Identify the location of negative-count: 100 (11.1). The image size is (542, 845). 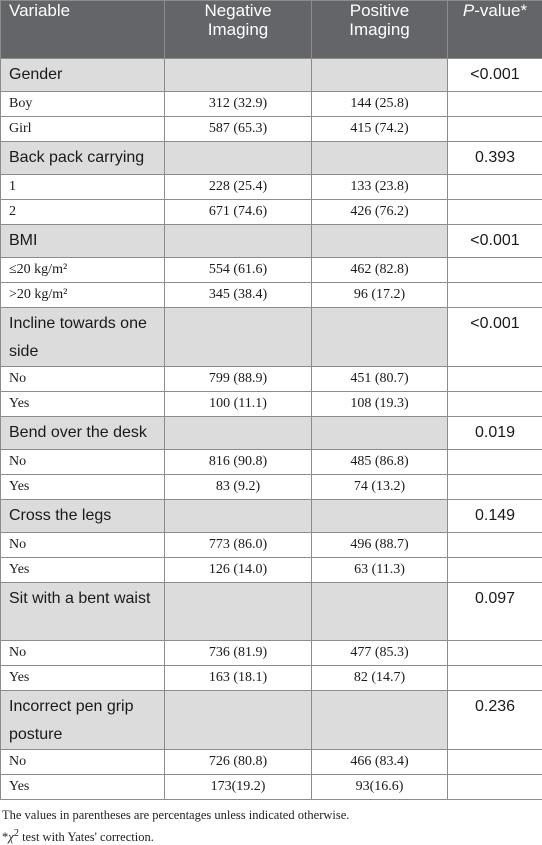
(238, 404).